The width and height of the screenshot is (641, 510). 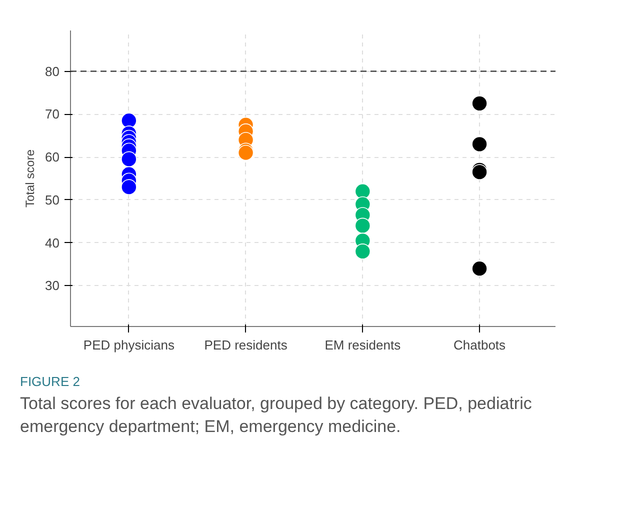 I want to click on x-tick-label: PED physicians, so click(x=129, y=345).